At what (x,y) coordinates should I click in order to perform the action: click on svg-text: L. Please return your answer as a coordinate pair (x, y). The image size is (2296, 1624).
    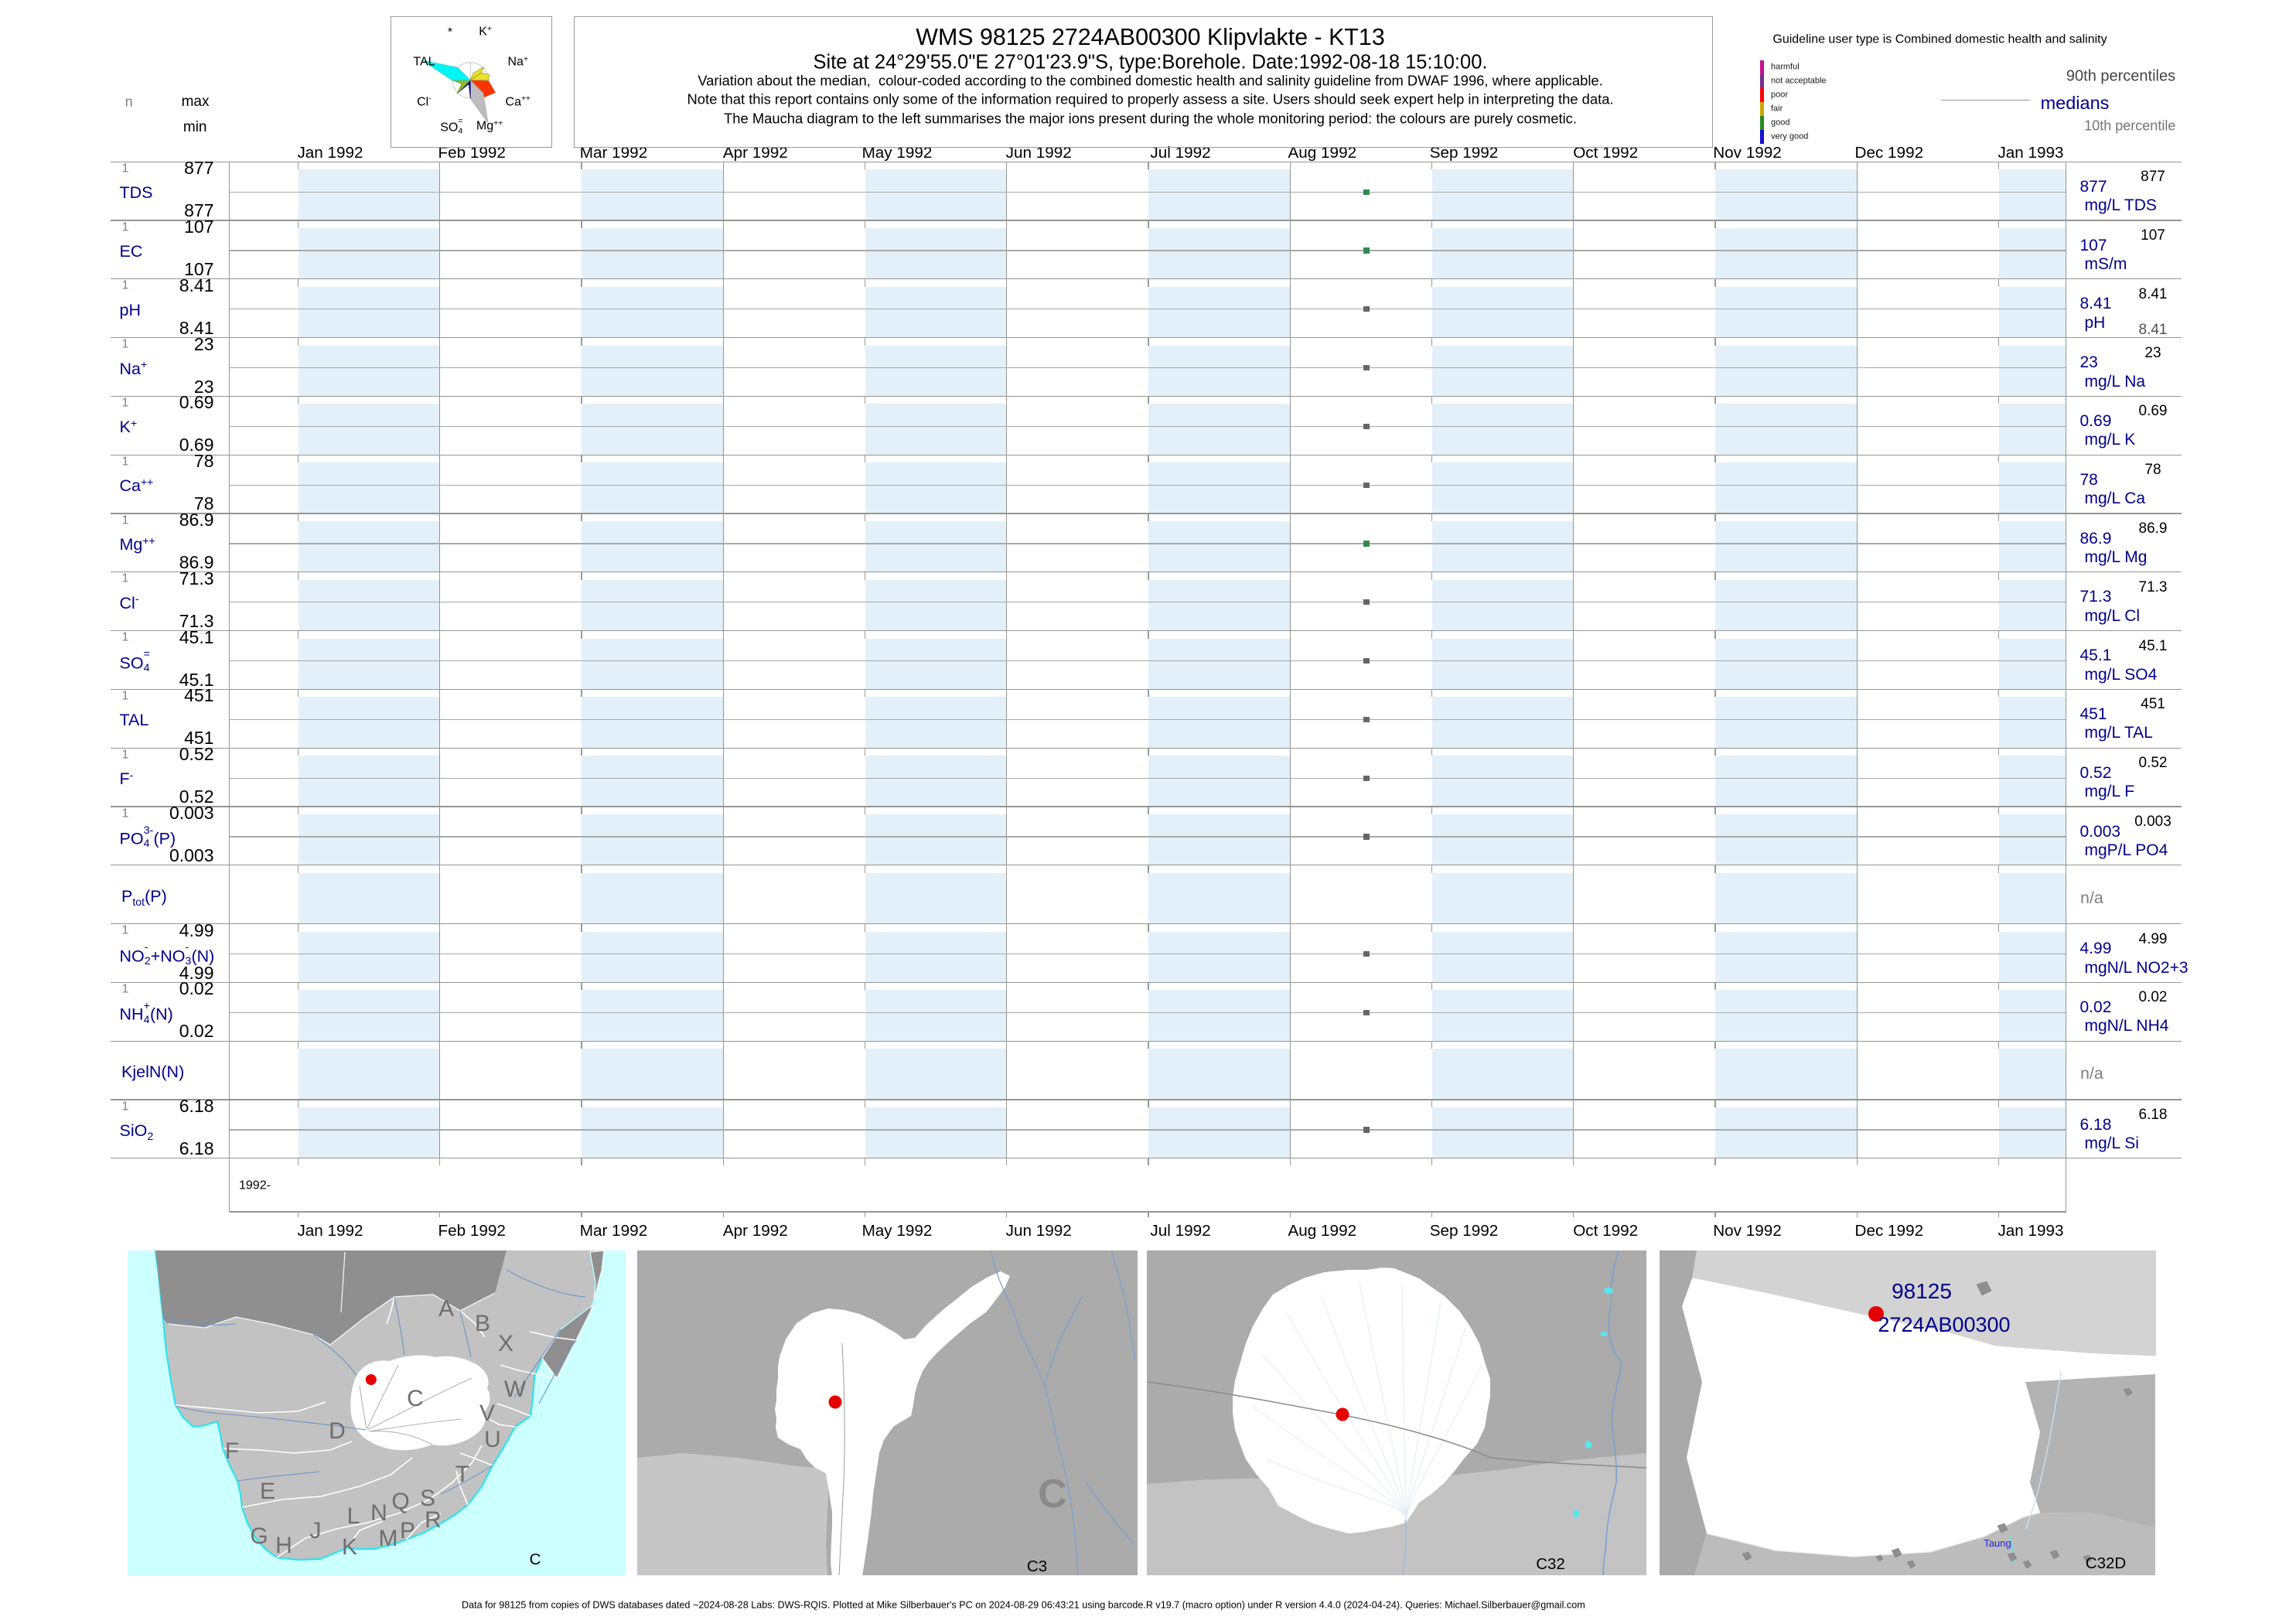
    Looking at the image, I should click on (353, 1516).